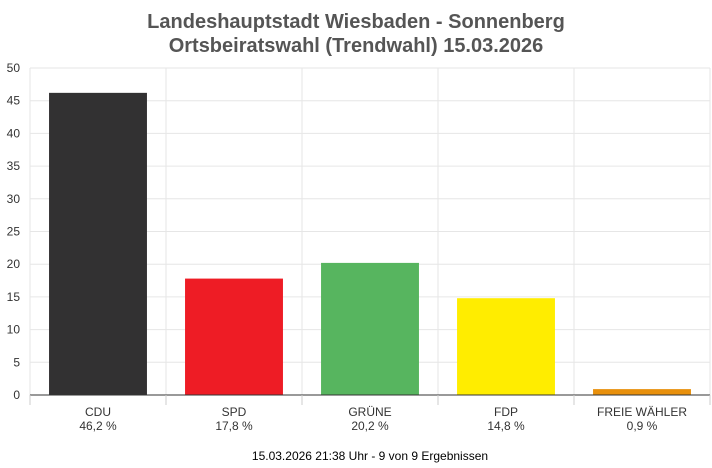 The width and height of the screenshot is (712, 468). I want to click on x-category-label: GRÜNE, so click(369, 412).